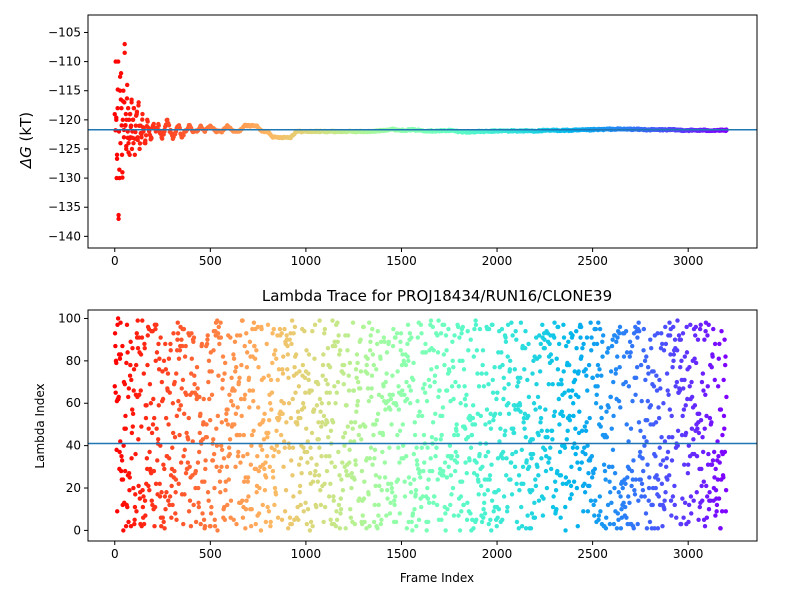 Image resolution: width=800 pixels, height=604 pixels. What do you see at coordinates (73, 361) in the screenshot?
I see `y-tick-label: 80` at bounding box center [73, 361].